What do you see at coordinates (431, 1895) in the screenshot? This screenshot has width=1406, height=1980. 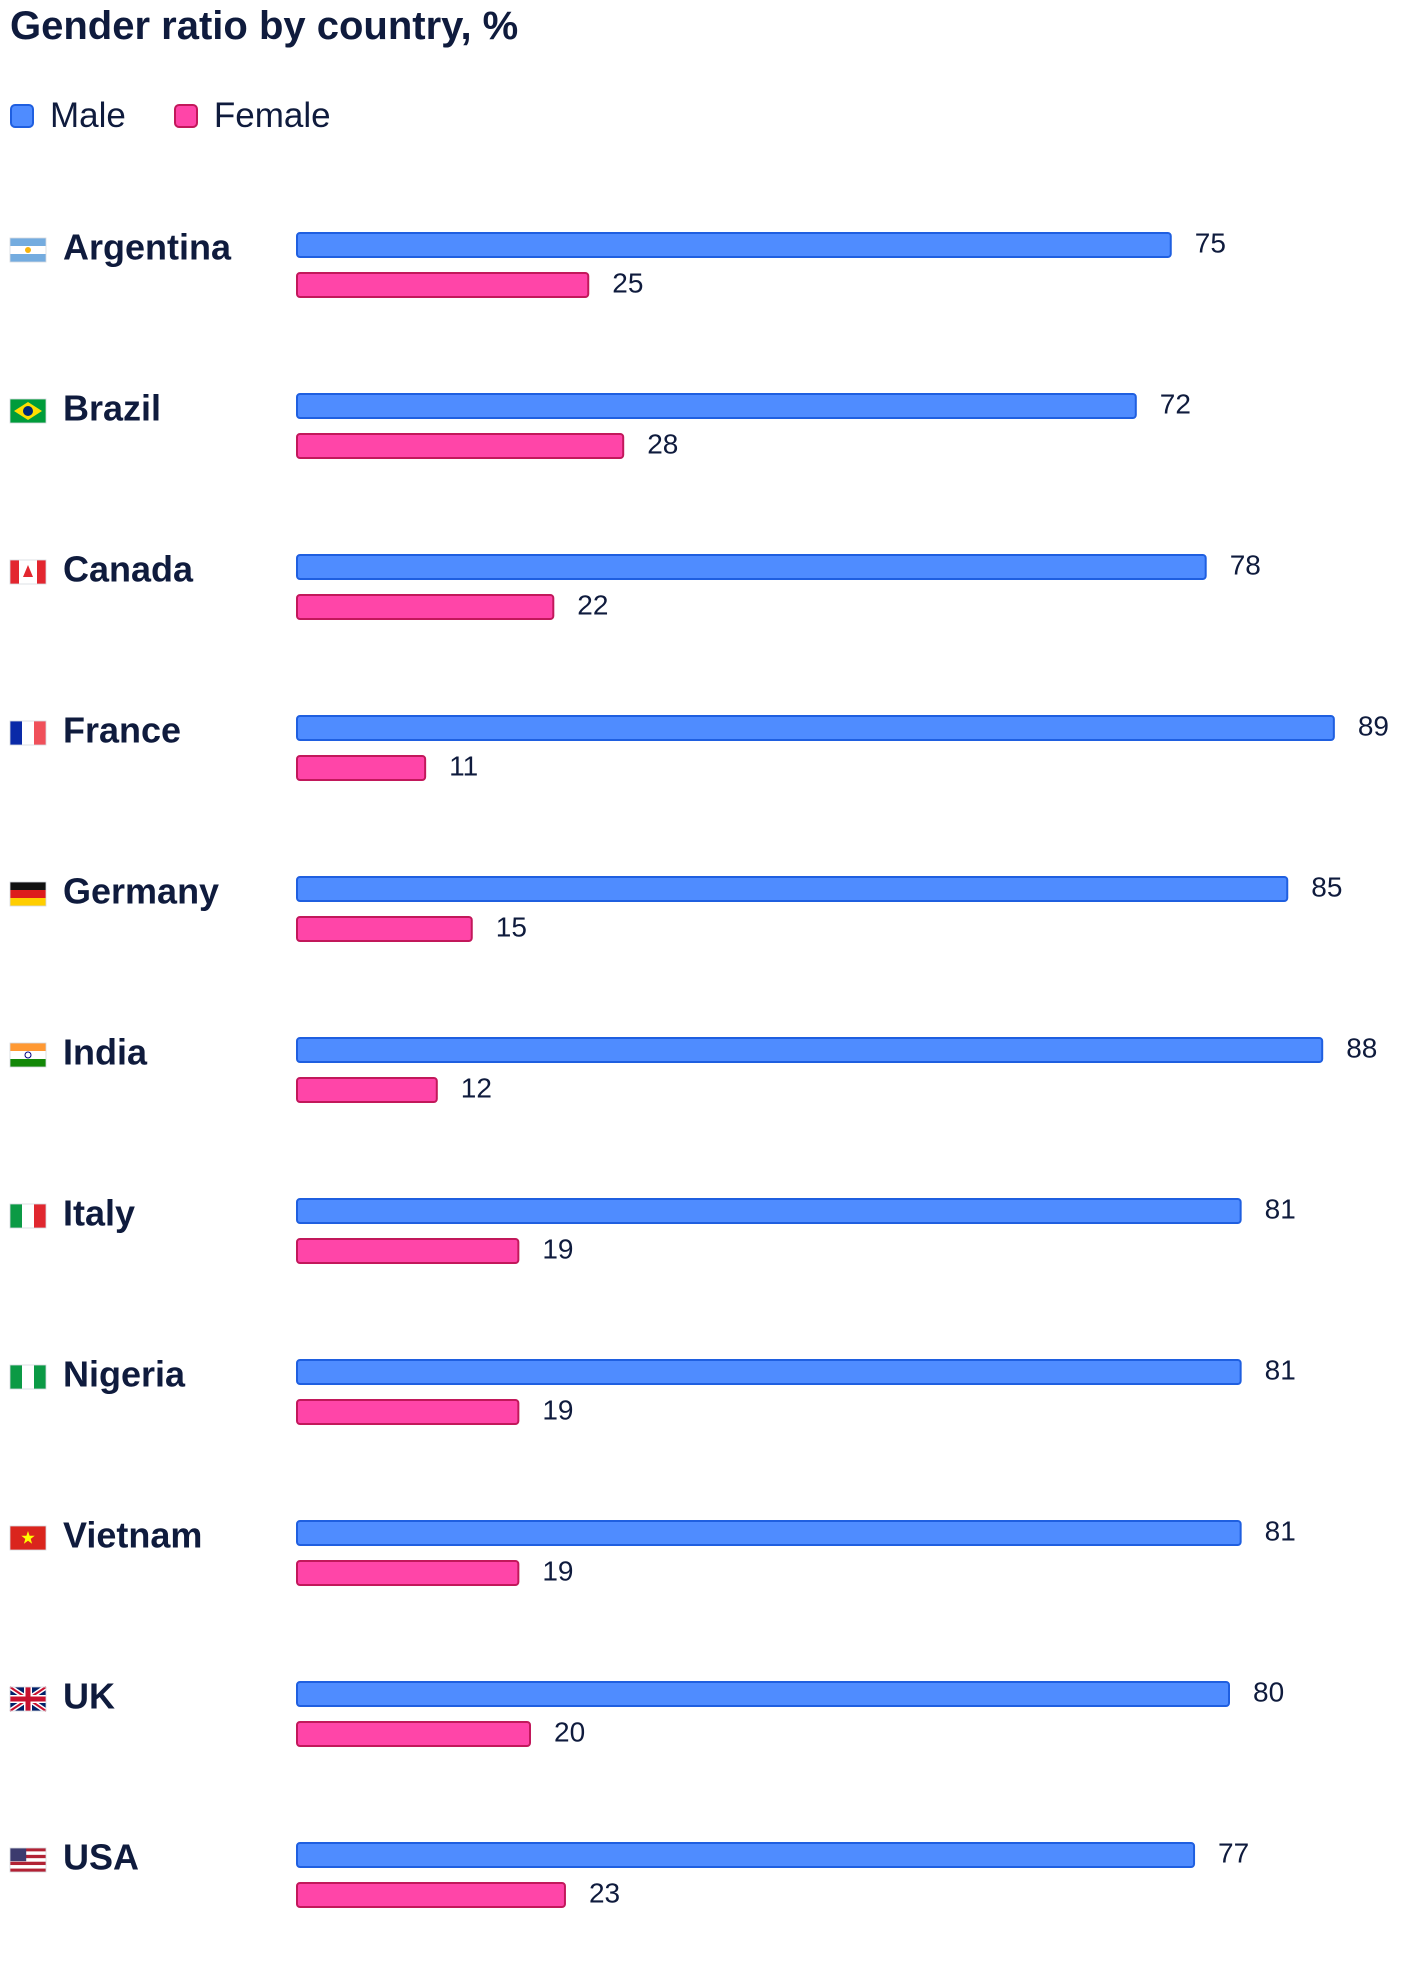 I see `bar-female-usa` at bounding box center [431, 1895].